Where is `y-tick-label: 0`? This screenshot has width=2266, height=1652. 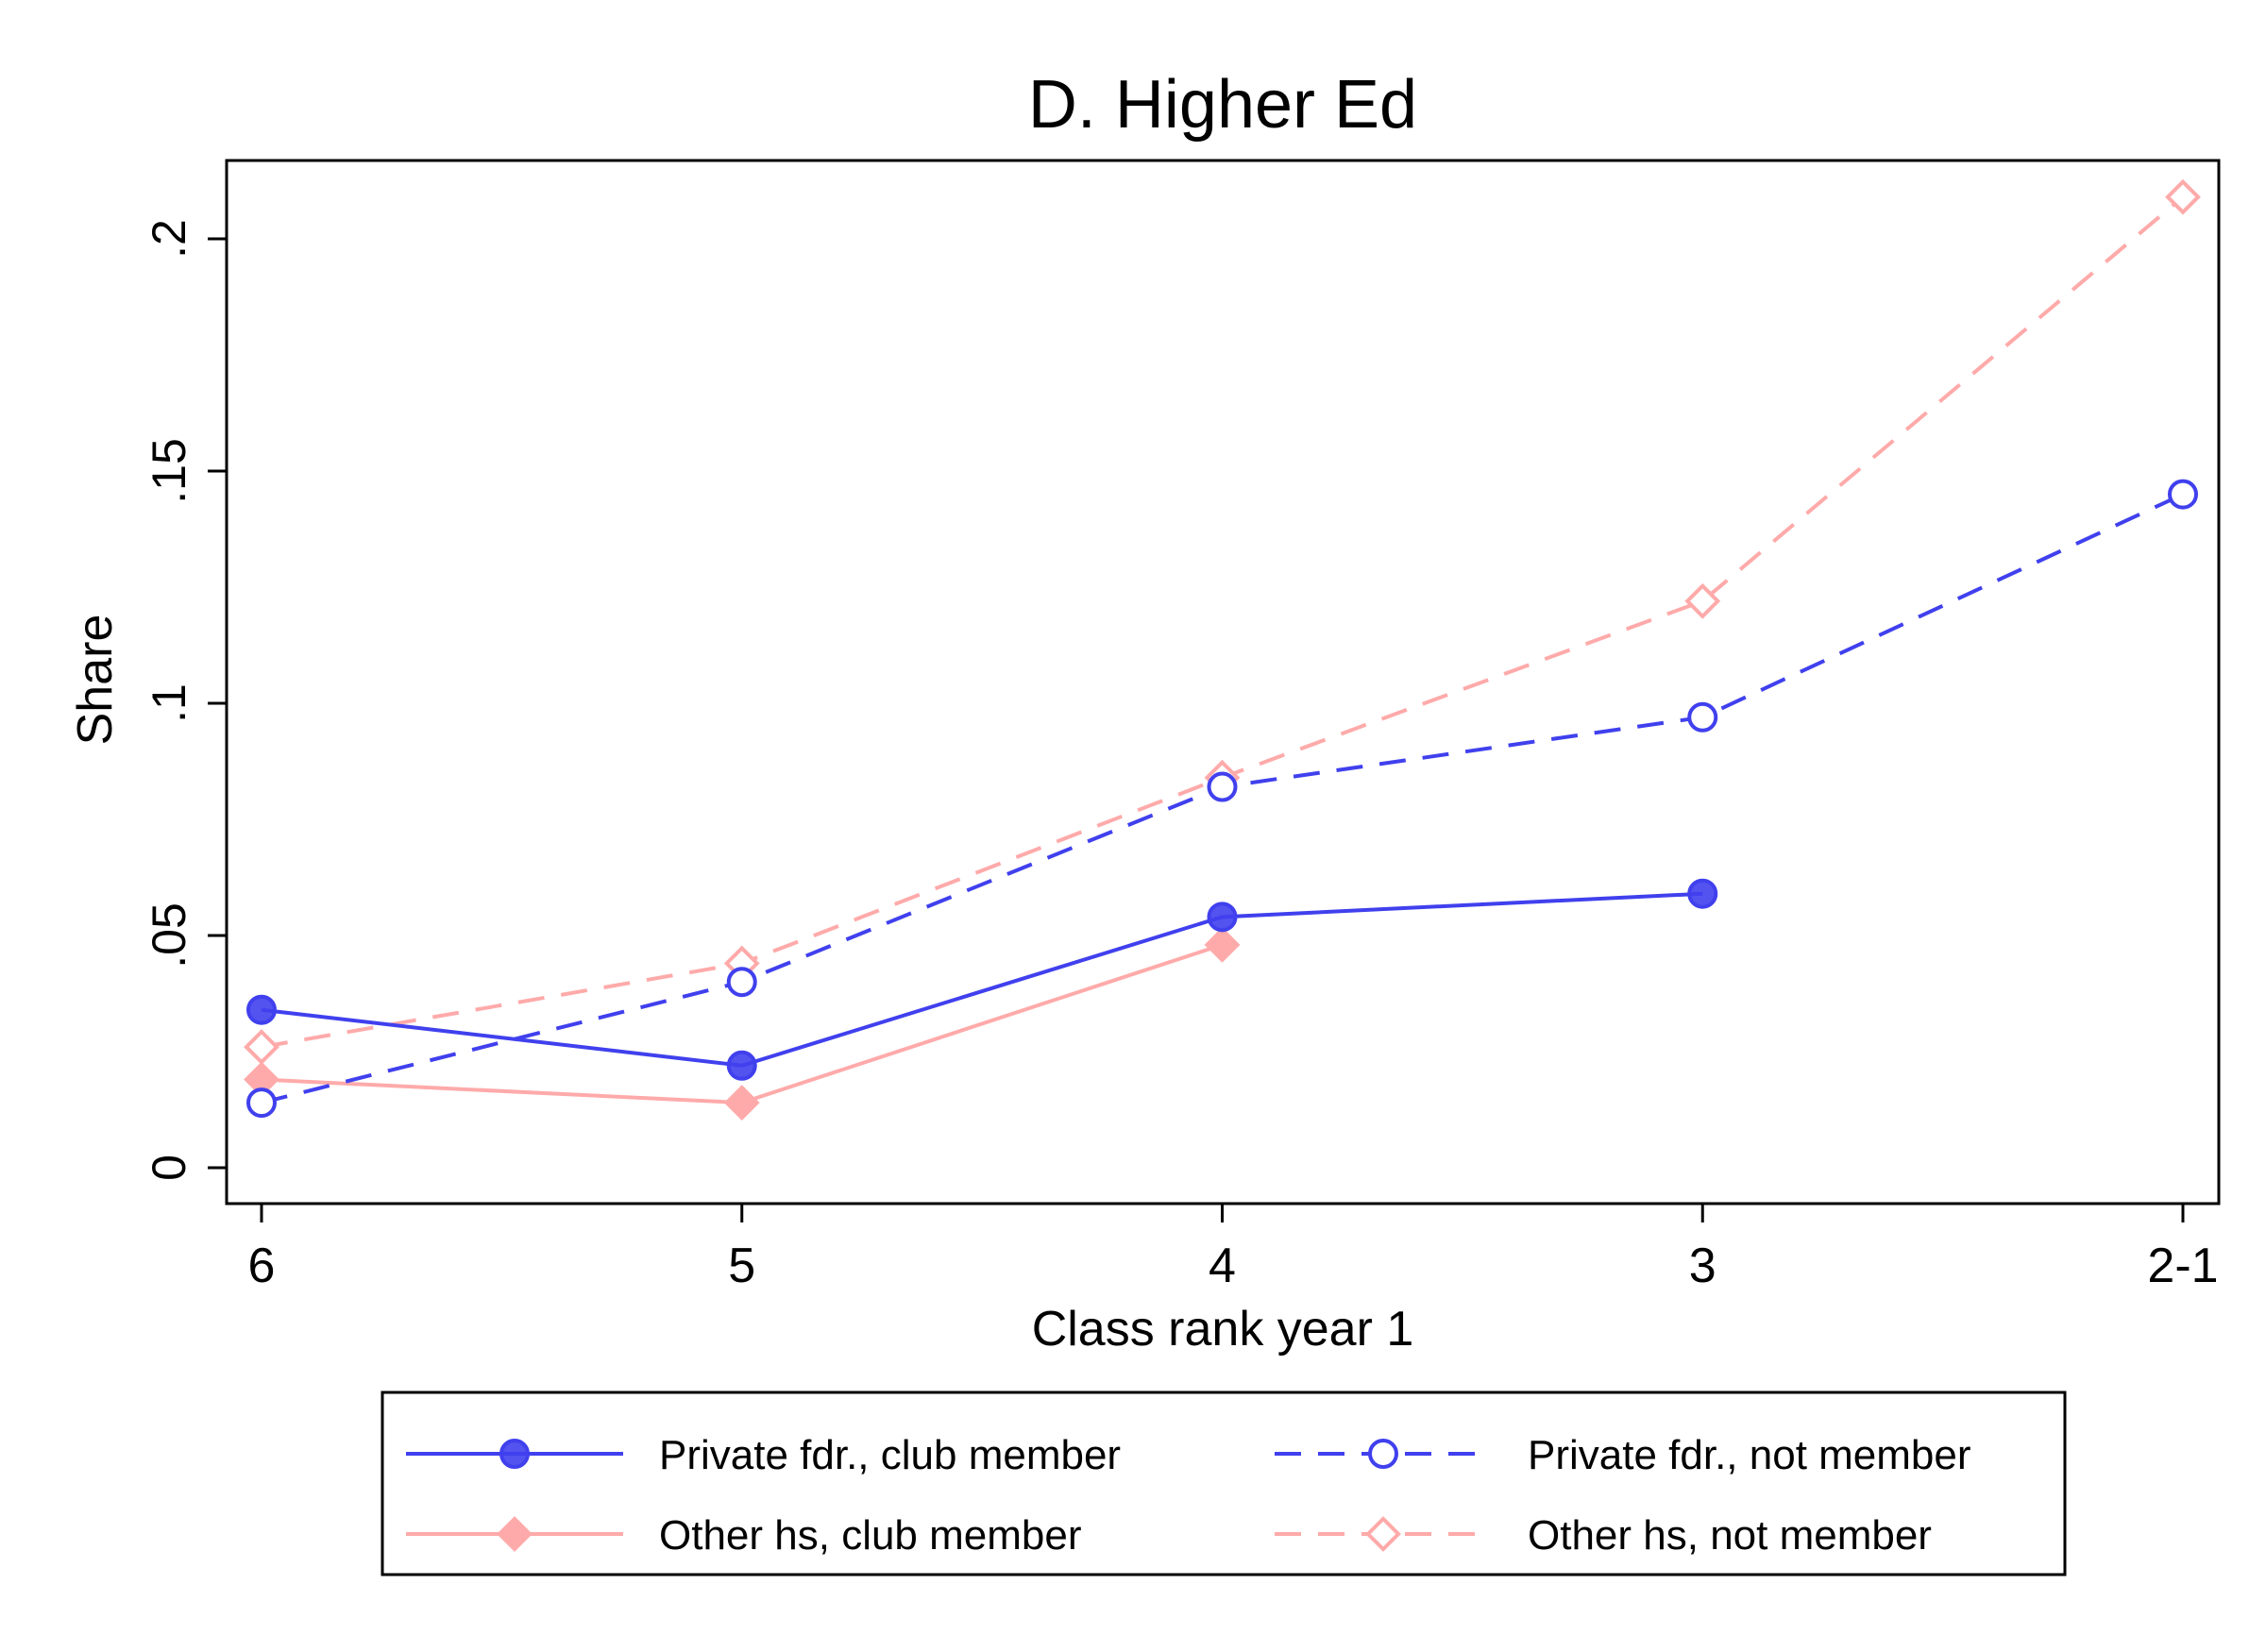 y-tick-label: 0 is located at coordinates (169, 1168).